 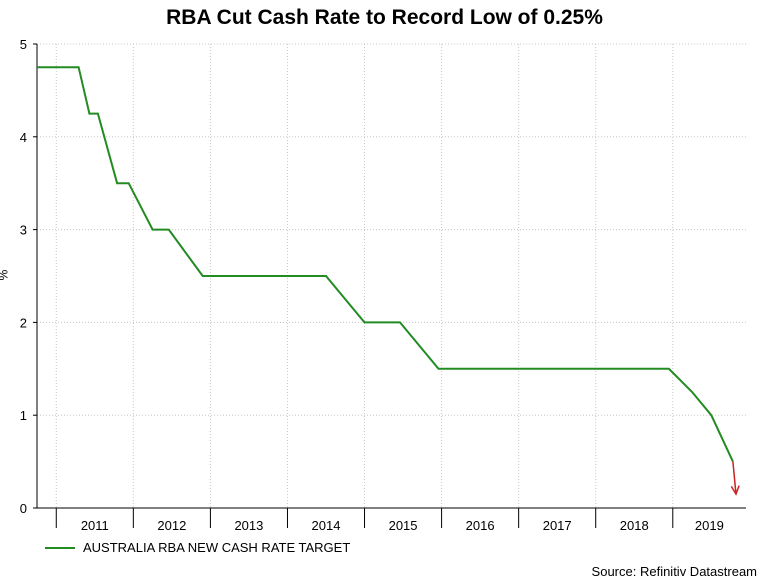 What do you see at coordinates (674, 571) in the screenshot?
I see `source-note: Source: Refinitiv Datastream` at bounding box center [674, 571].